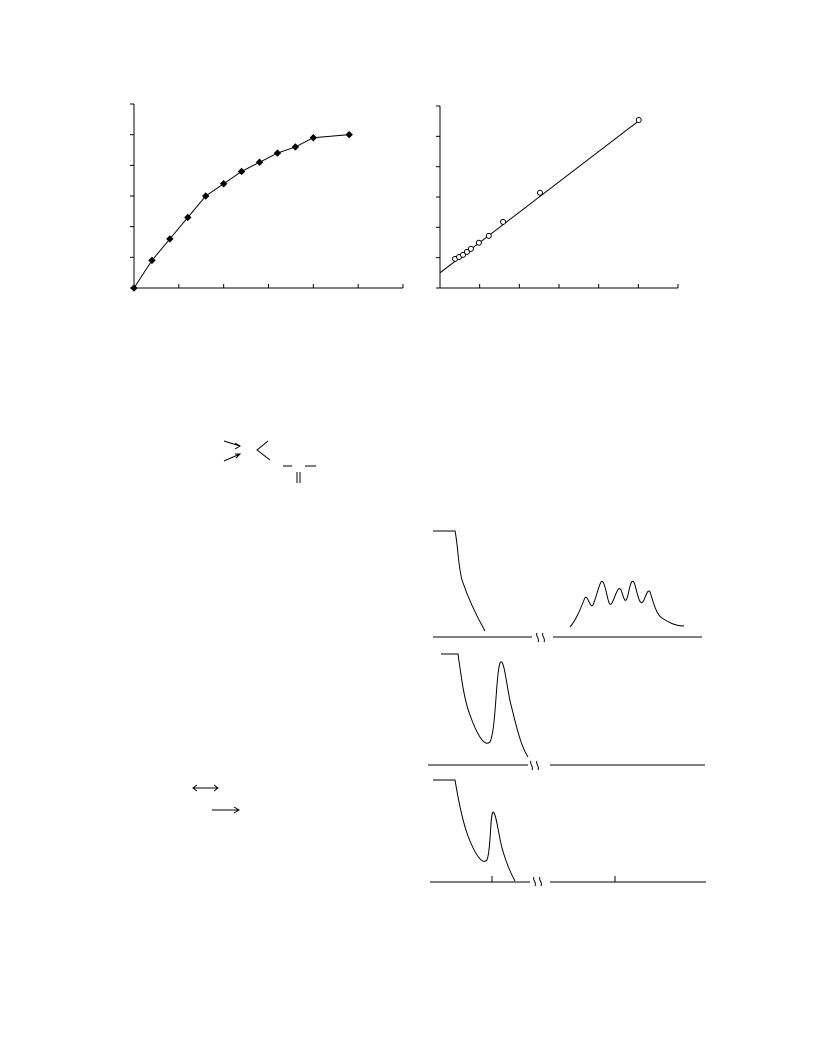  What do you see at coordinates (241, 211) in the screenshot?
I see `data-line` at bounding box center [241, 211].